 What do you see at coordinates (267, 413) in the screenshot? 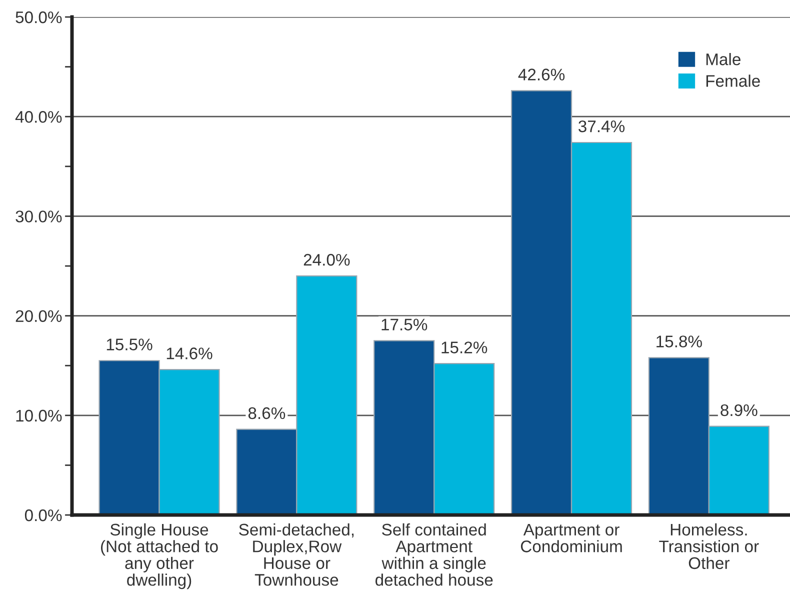
I see `data-label: 8.6%` at bounding box center [267, 413].